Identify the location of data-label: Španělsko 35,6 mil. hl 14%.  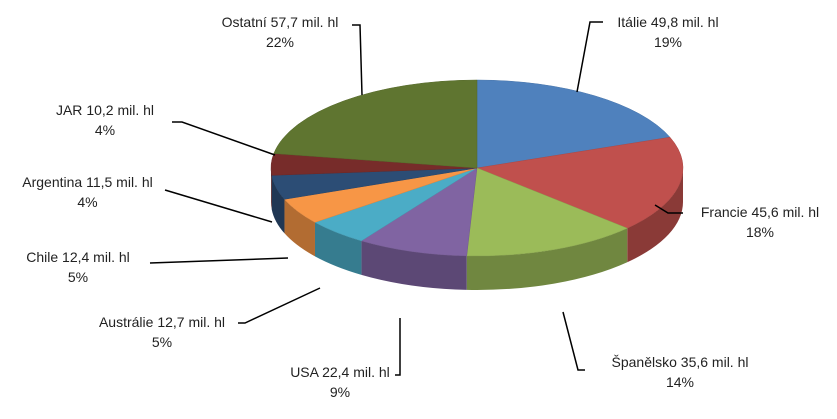
(680, 372).